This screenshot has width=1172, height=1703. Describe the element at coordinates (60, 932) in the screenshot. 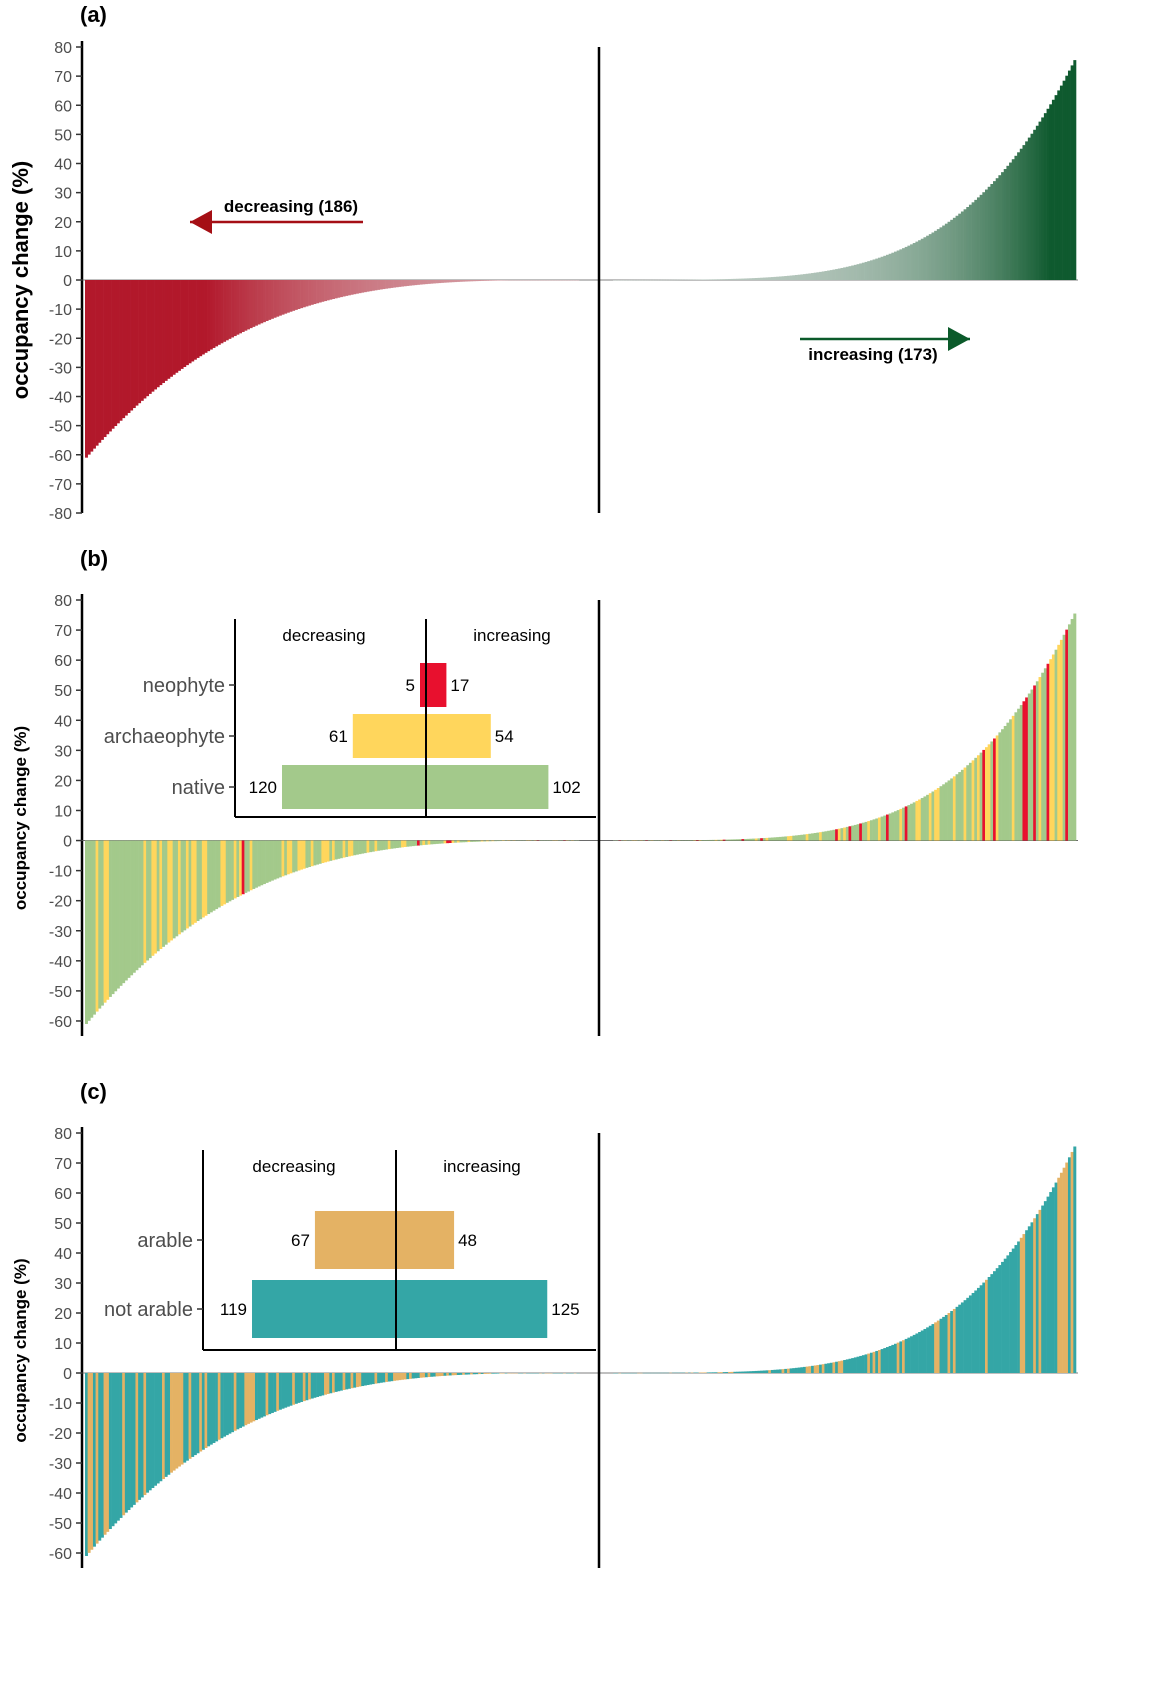

I see `y-tick-label: -30` at that location.